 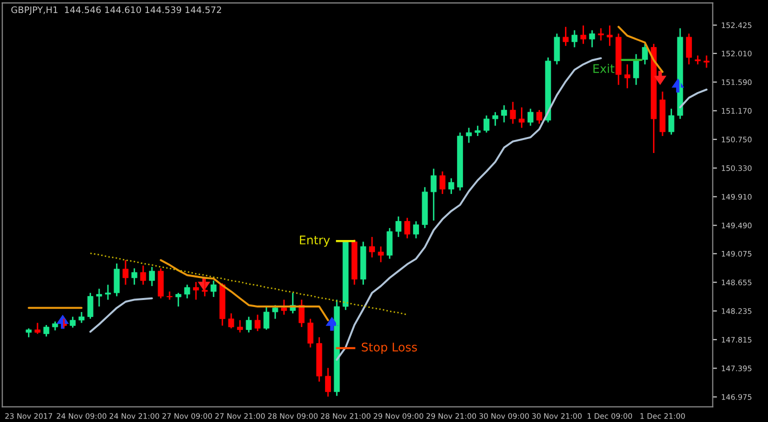 I want to click on line-series, so click(x=249, y=284).